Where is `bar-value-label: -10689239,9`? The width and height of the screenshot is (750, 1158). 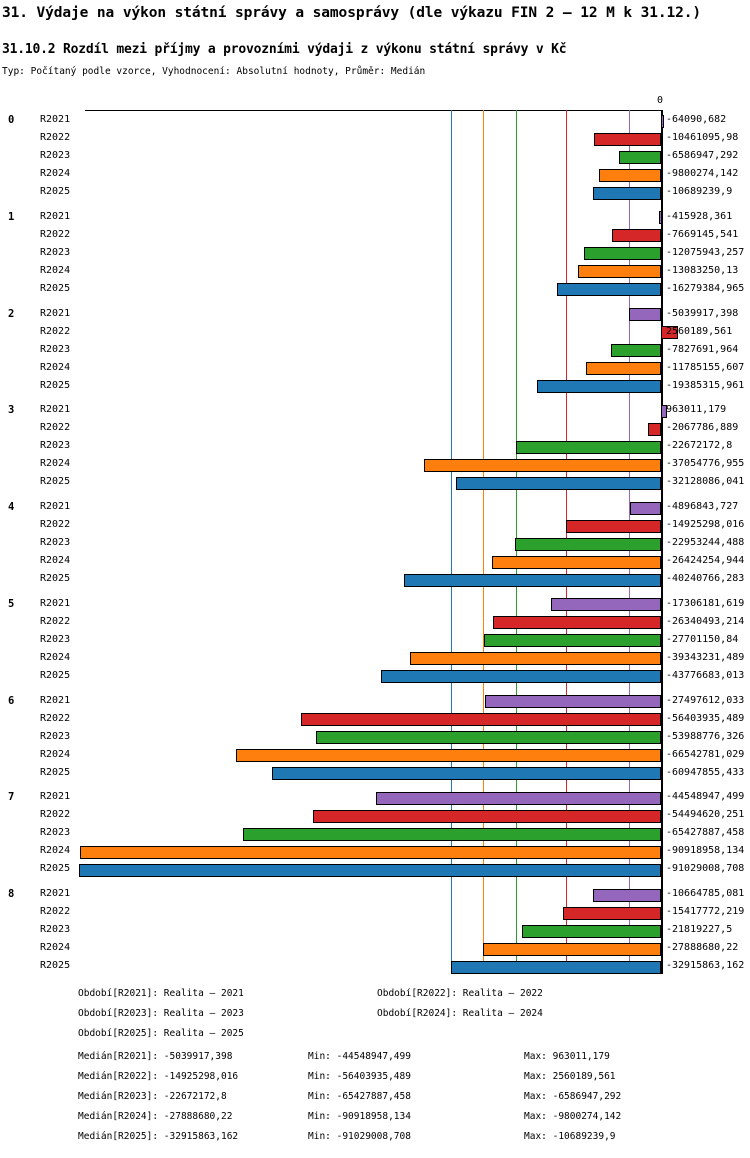 bar-value-label: -10689239,9 is located at coordinates (699, 192).